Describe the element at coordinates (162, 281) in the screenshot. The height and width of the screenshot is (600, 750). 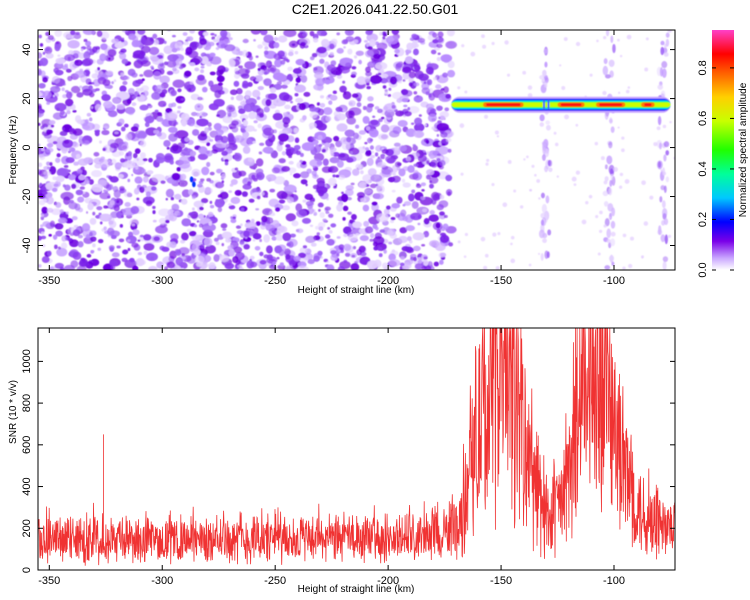
I see `x-tick-label: -300` at that location.